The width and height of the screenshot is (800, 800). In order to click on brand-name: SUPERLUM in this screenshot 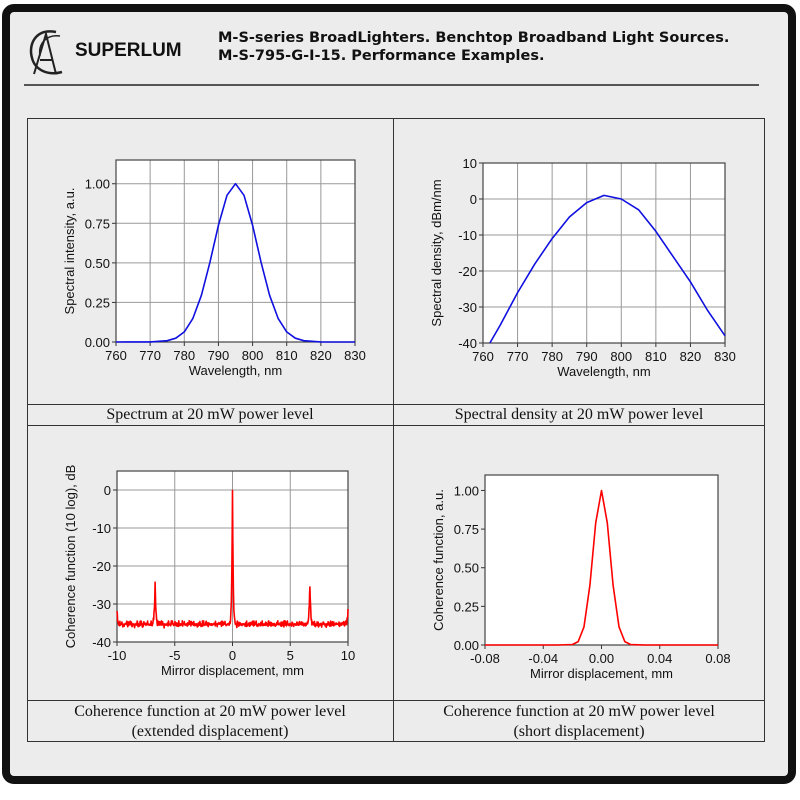, I will do `click(128, 50)`.